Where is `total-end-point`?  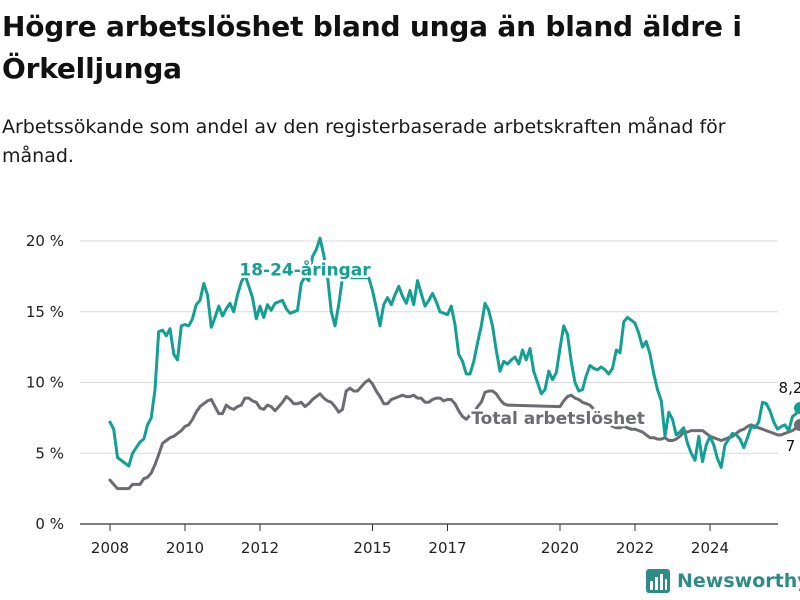 total-end-point is located at coordinates (797, 424).